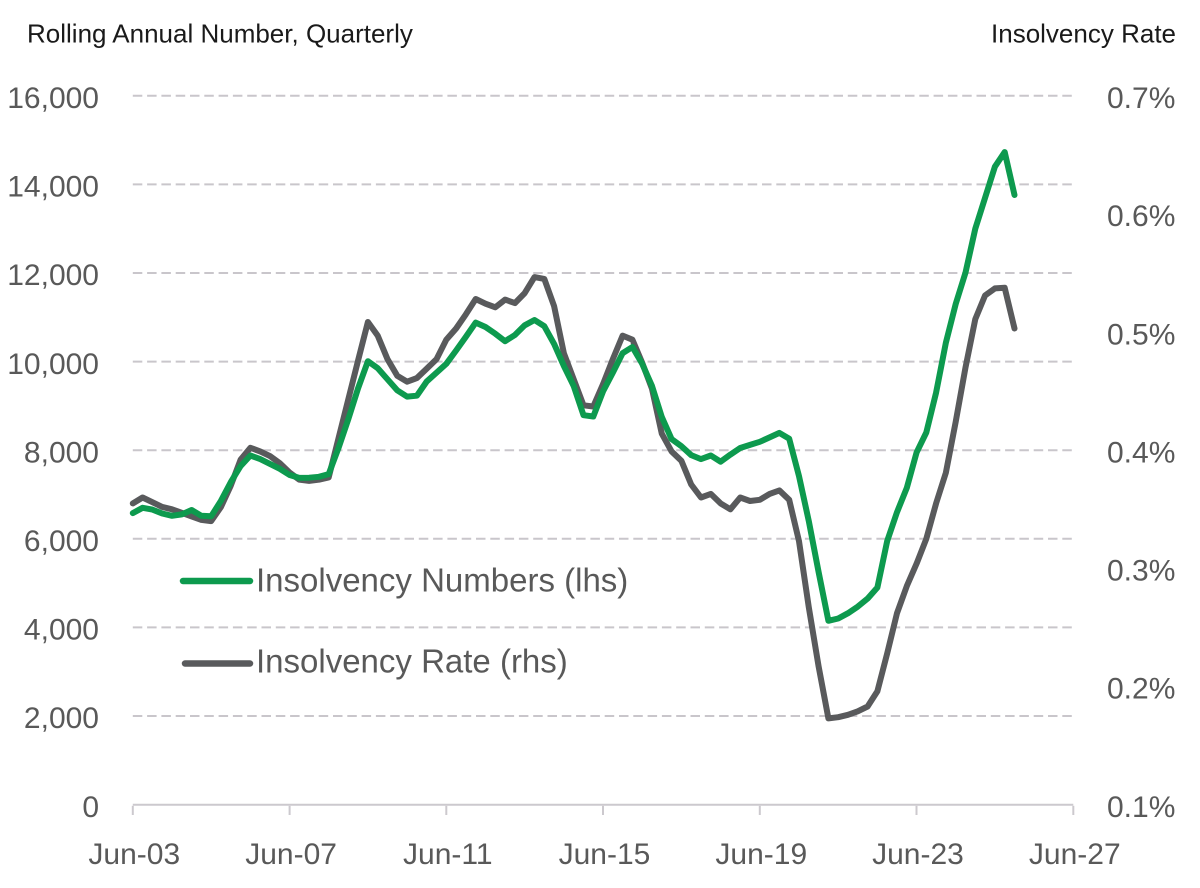 The image size is (1200, 888). I want to click on svg-text: 6,000, so click(61, 541).